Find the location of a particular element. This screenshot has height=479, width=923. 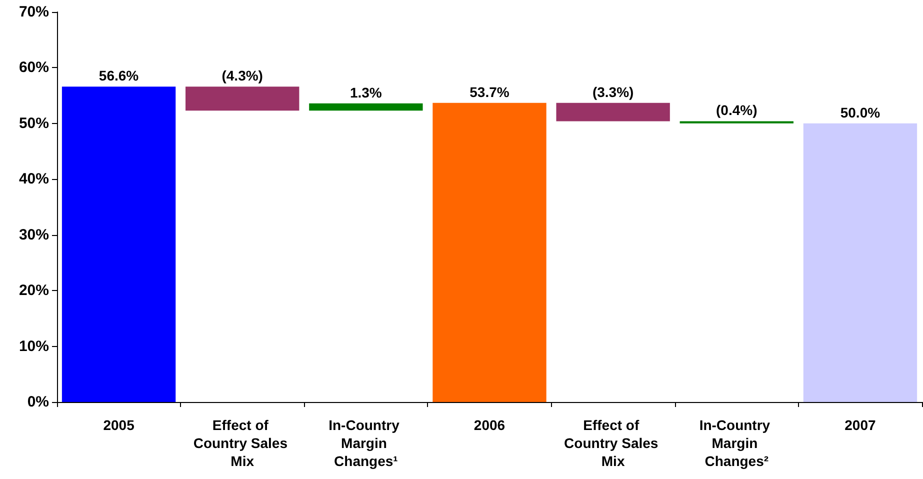

y-tick-label: 40% is located at coordinates (33, 179).